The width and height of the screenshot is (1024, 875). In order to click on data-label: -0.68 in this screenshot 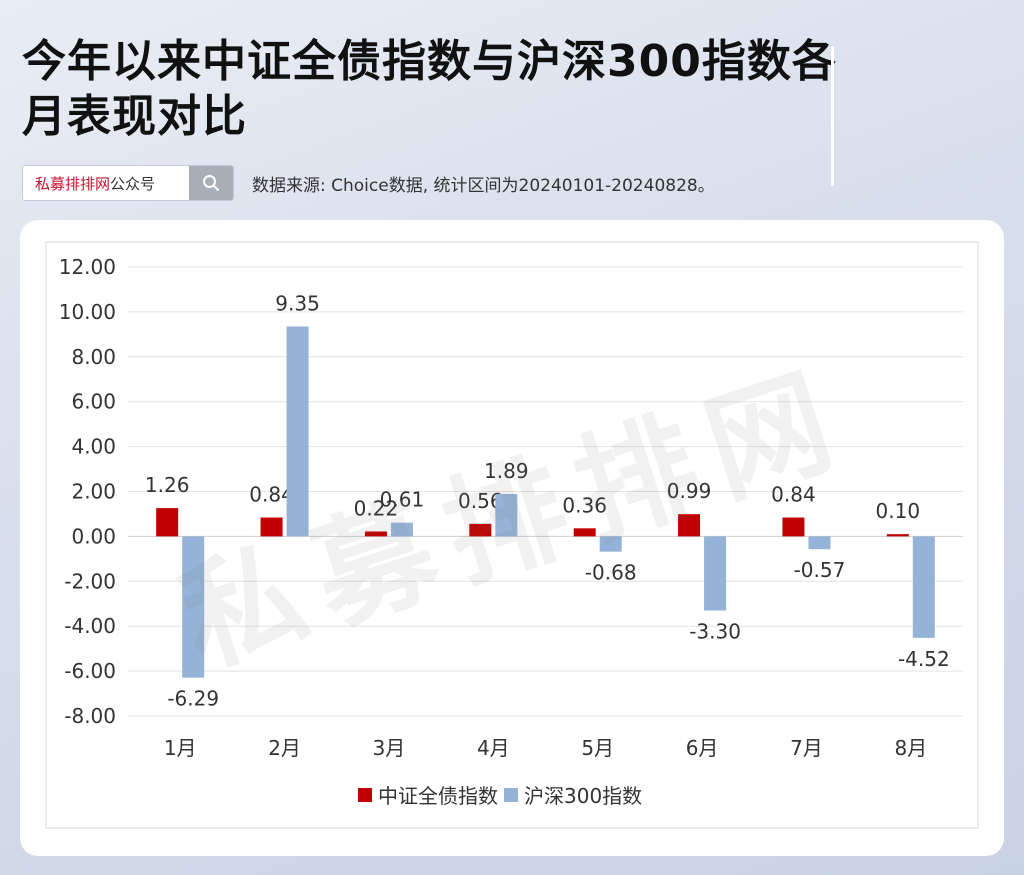, I will do `click(611, 573)`.